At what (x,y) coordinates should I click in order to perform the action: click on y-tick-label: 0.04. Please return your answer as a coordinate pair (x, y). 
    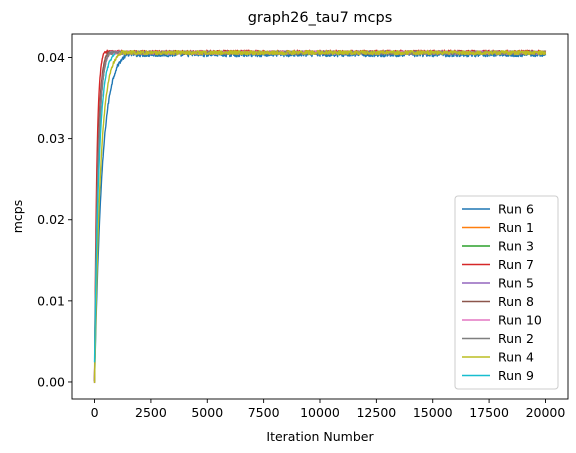
    Looking at the image, I should click on (51, 57).